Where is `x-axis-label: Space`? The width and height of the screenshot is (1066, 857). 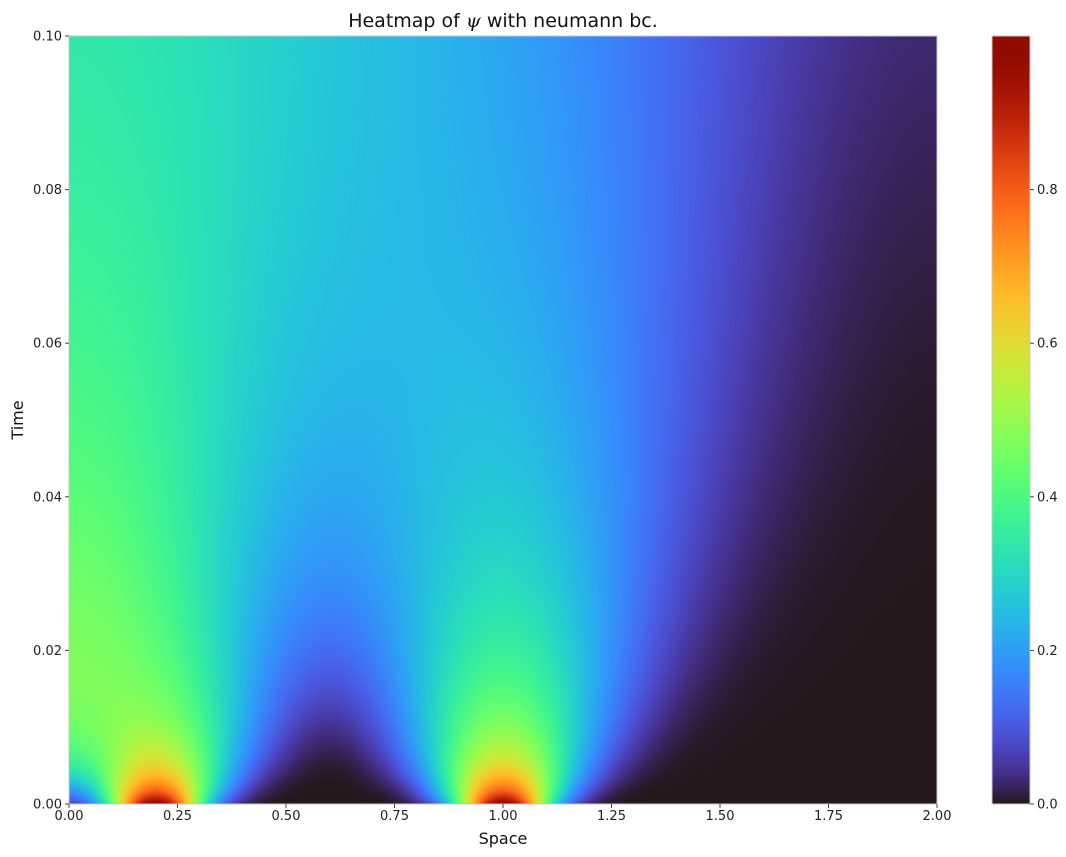
x-axis-label: Space is located at coordinates (503, 838).